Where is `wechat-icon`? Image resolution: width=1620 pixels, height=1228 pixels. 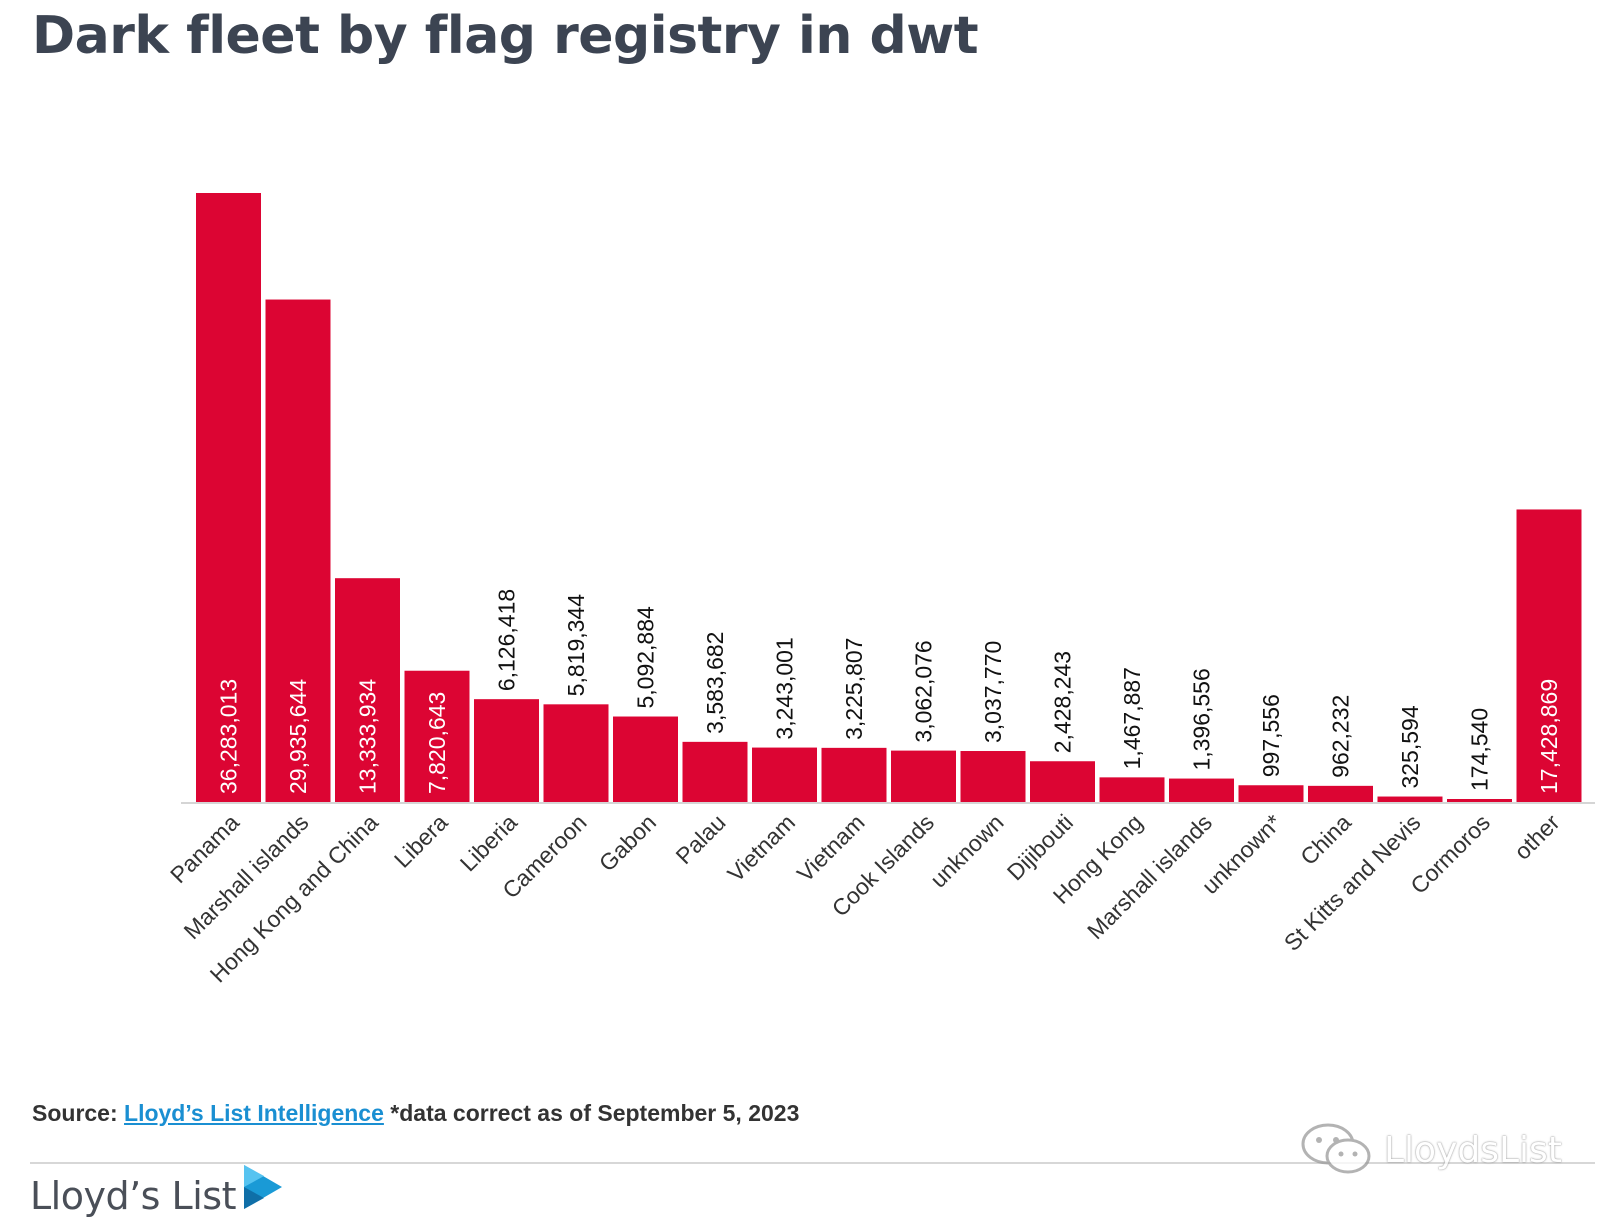 wechat-icon is located at coordinates (1336, 1148).